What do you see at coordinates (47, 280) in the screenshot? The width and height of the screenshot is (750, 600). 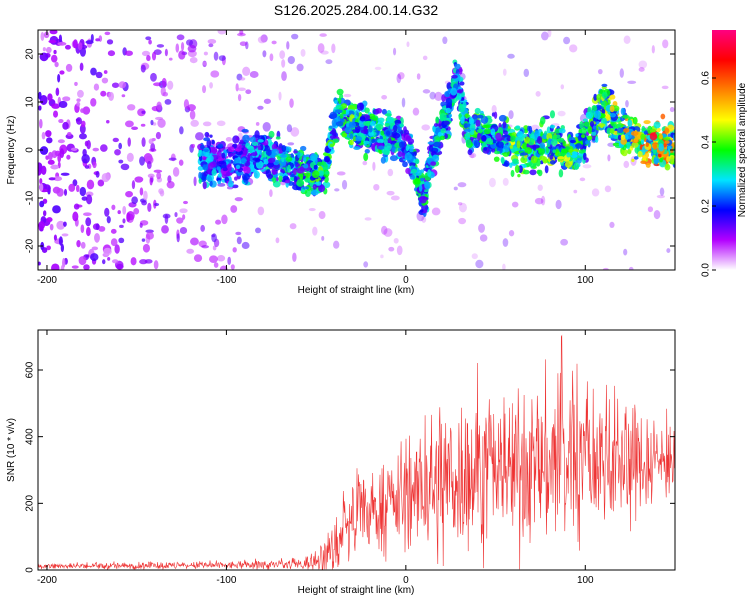 I see `x-tick-label: -200` at bounding box center [47, 280].